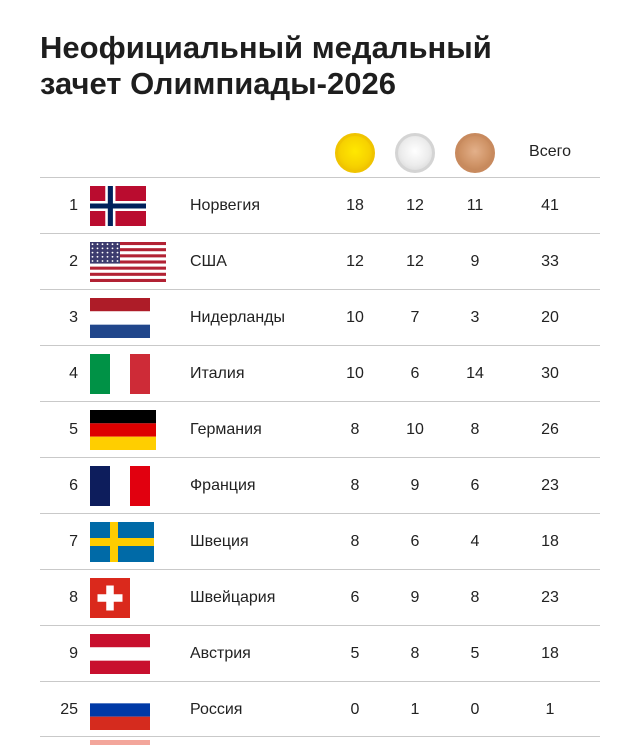  I want to click on rank-cell: 9, so click(73, 653).